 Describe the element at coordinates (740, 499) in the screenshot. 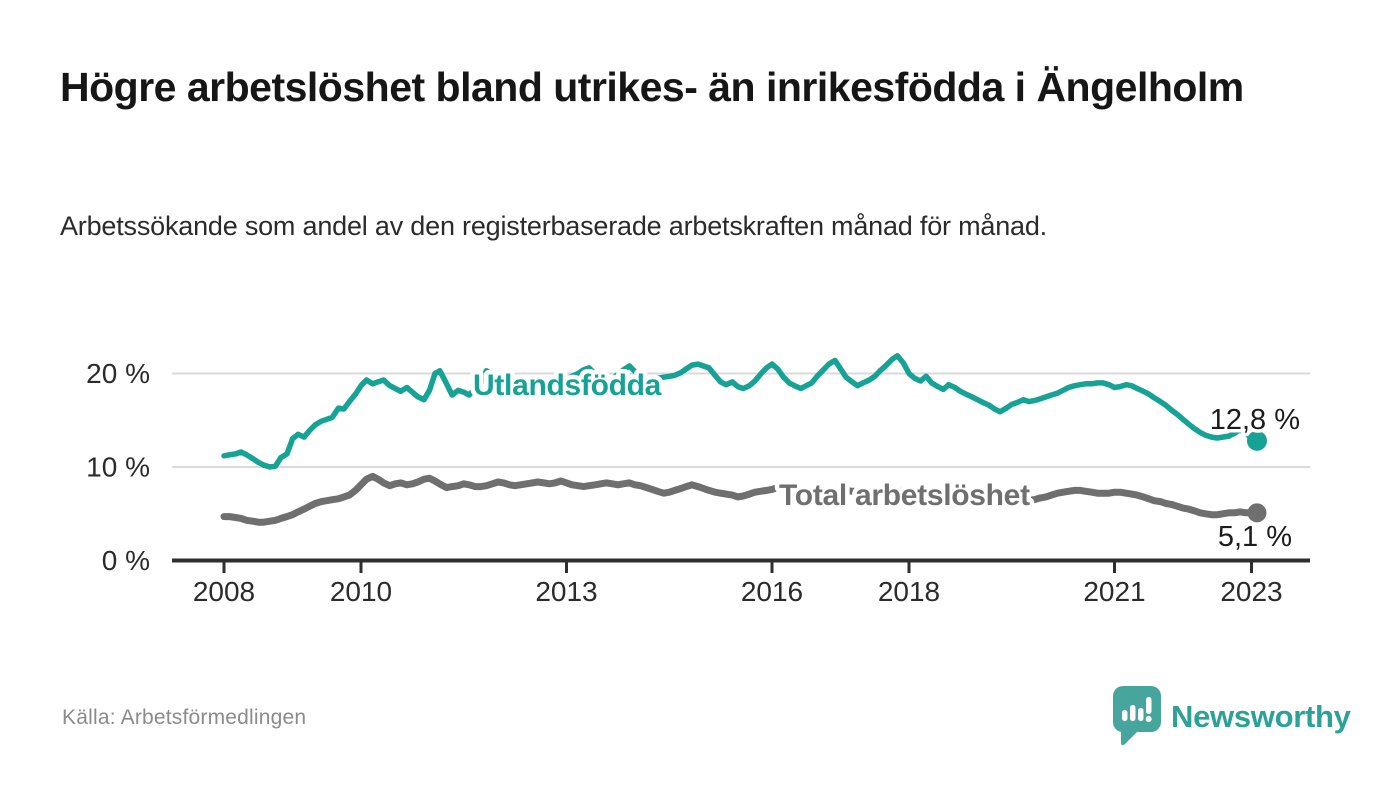

I see `line-total-arbetsloshet` at that location.